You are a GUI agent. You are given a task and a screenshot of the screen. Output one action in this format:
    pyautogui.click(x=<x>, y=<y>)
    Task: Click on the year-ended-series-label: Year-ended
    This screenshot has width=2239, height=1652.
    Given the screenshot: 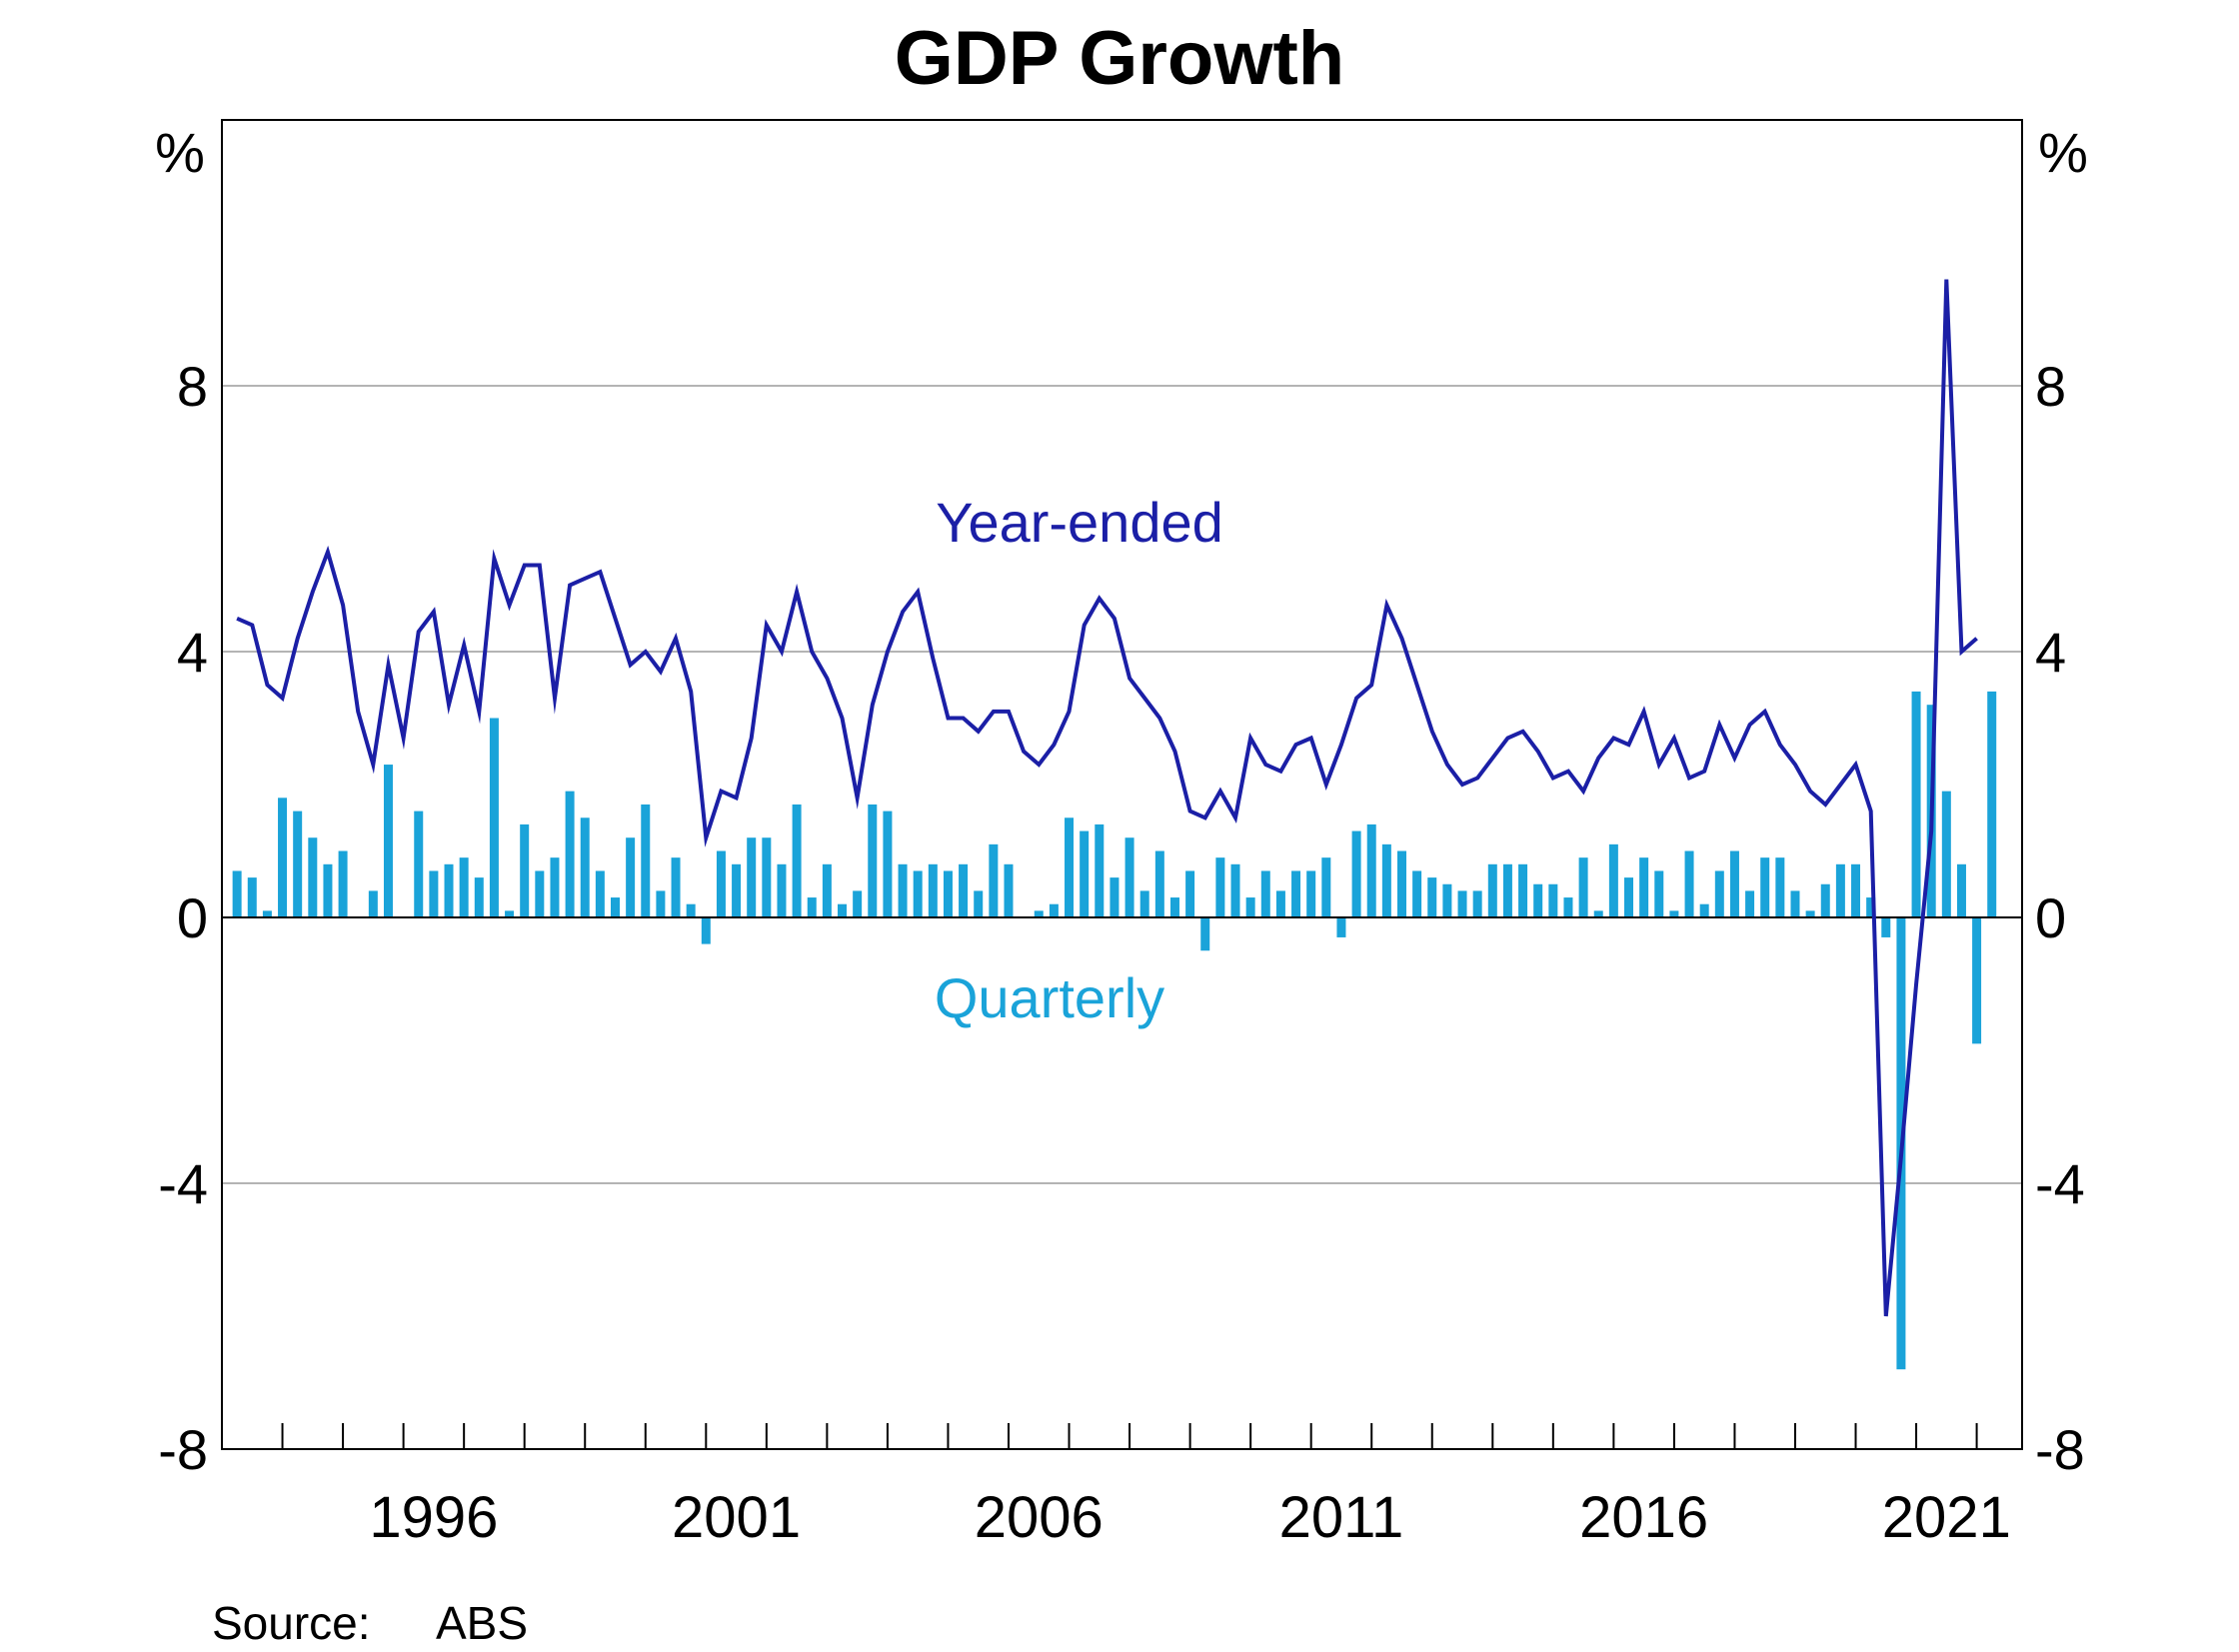 What is the action you would take?
    pyautogui.click(x=1079, y=522)
    